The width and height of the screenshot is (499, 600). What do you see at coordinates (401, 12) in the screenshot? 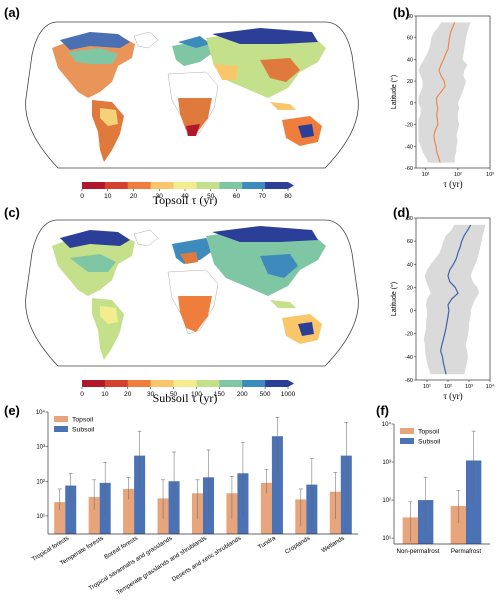
I see `panel-label-b: (b)` at bounding box center [401, 12].